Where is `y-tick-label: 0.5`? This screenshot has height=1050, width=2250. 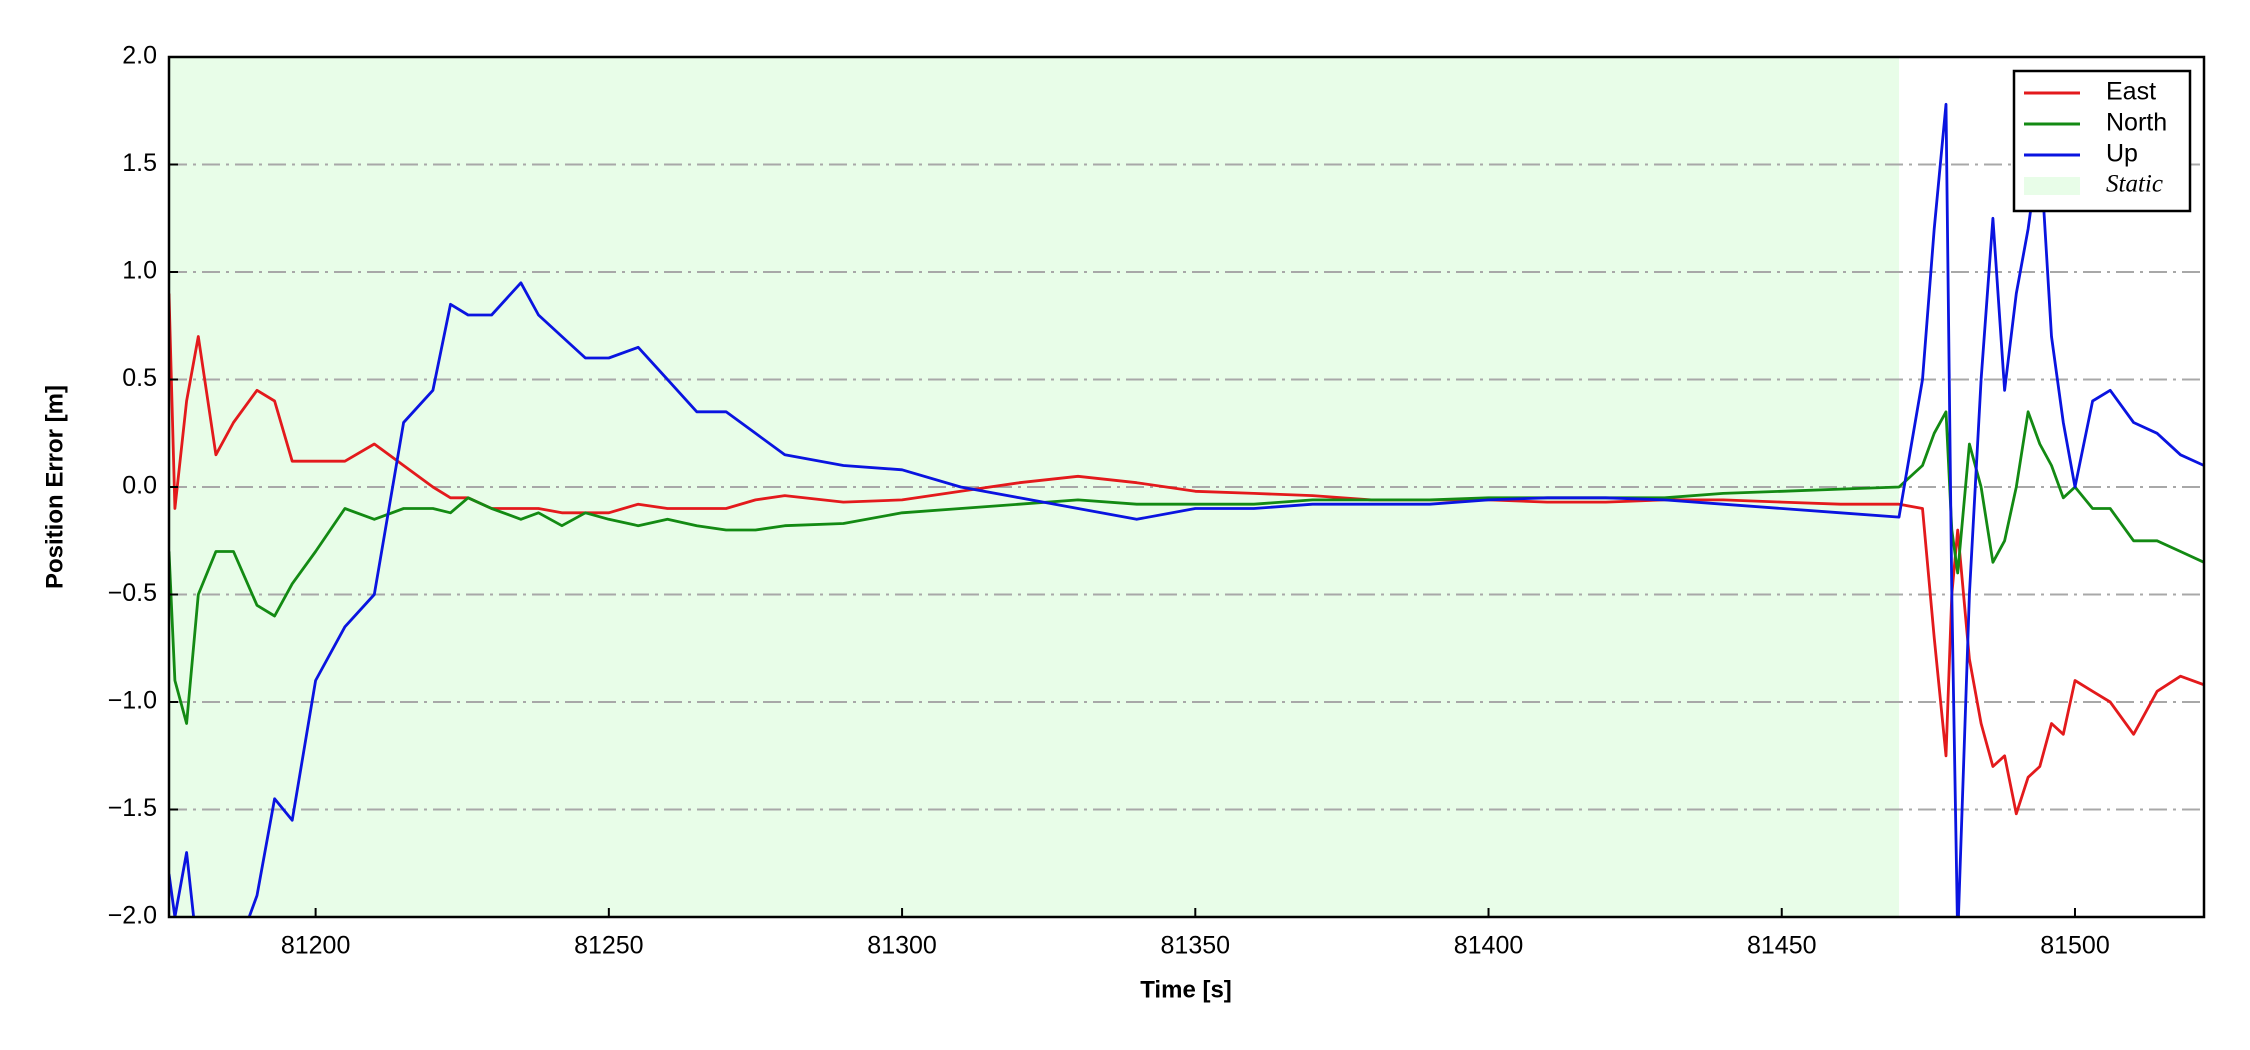 y-tick-label: 0.5 is located at coordinates (139, 378).